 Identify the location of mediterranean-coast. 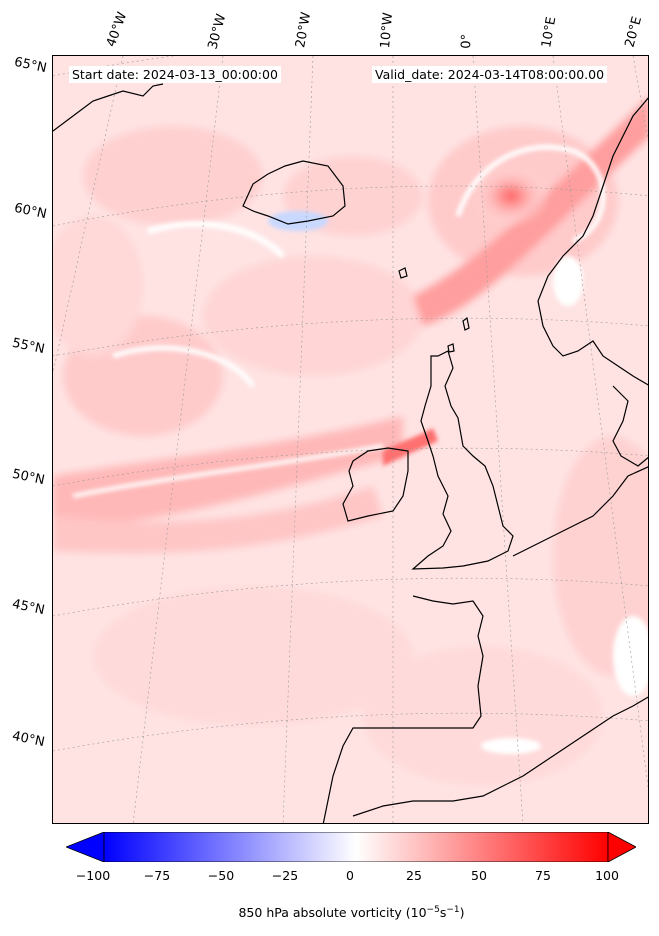
(500, 756).